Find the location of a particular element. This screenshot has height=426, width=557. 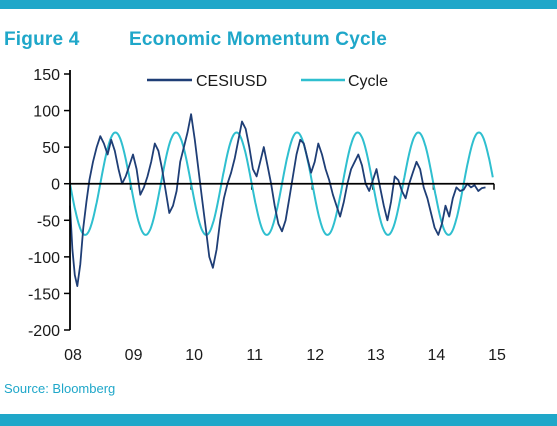

top-accent-bar is located at coordinates (278, 4).